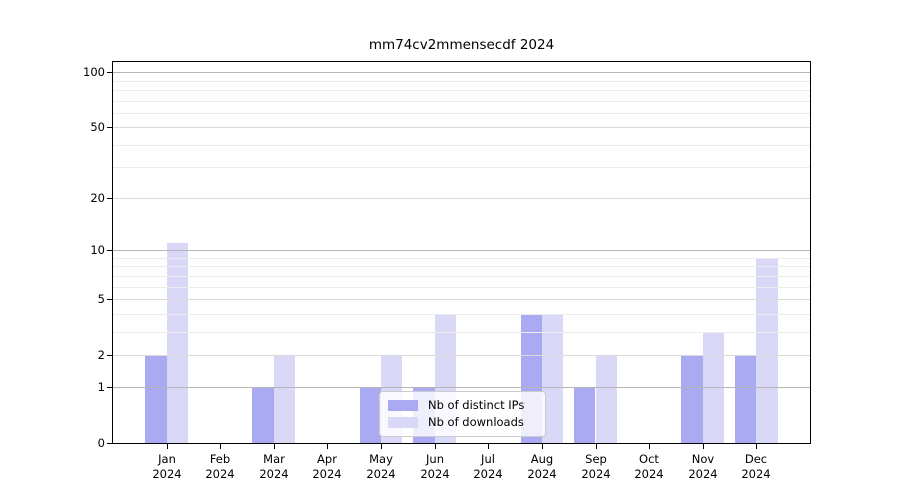  Describe the element at coordinates (542, 466) in the screenshot. I see `x-tick-label-aug: Aug 2024` at that location.